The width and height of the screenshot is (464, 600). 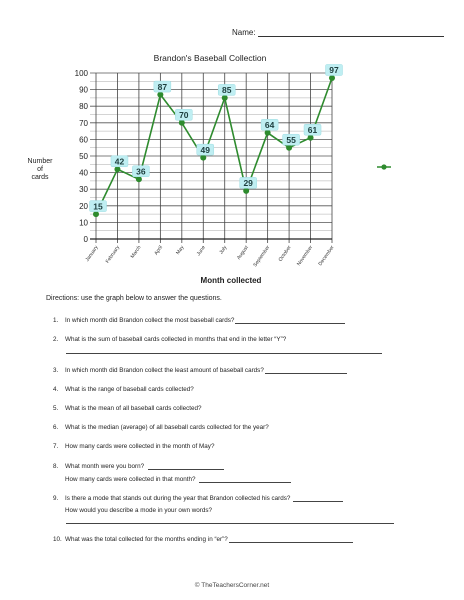 What do you see at coordinates (40, 177) in the screenshot?
I see `y-axis-label-line: cards` at bounding box center [40, 177].